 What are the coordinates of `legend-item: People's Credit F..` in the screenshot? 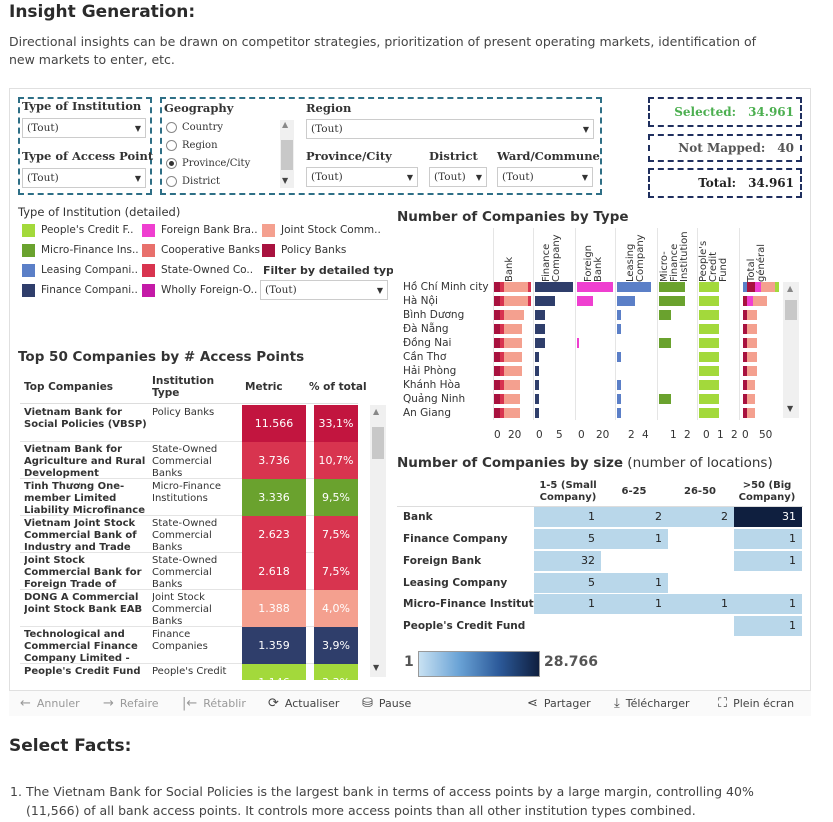 It's located at (82, 230).